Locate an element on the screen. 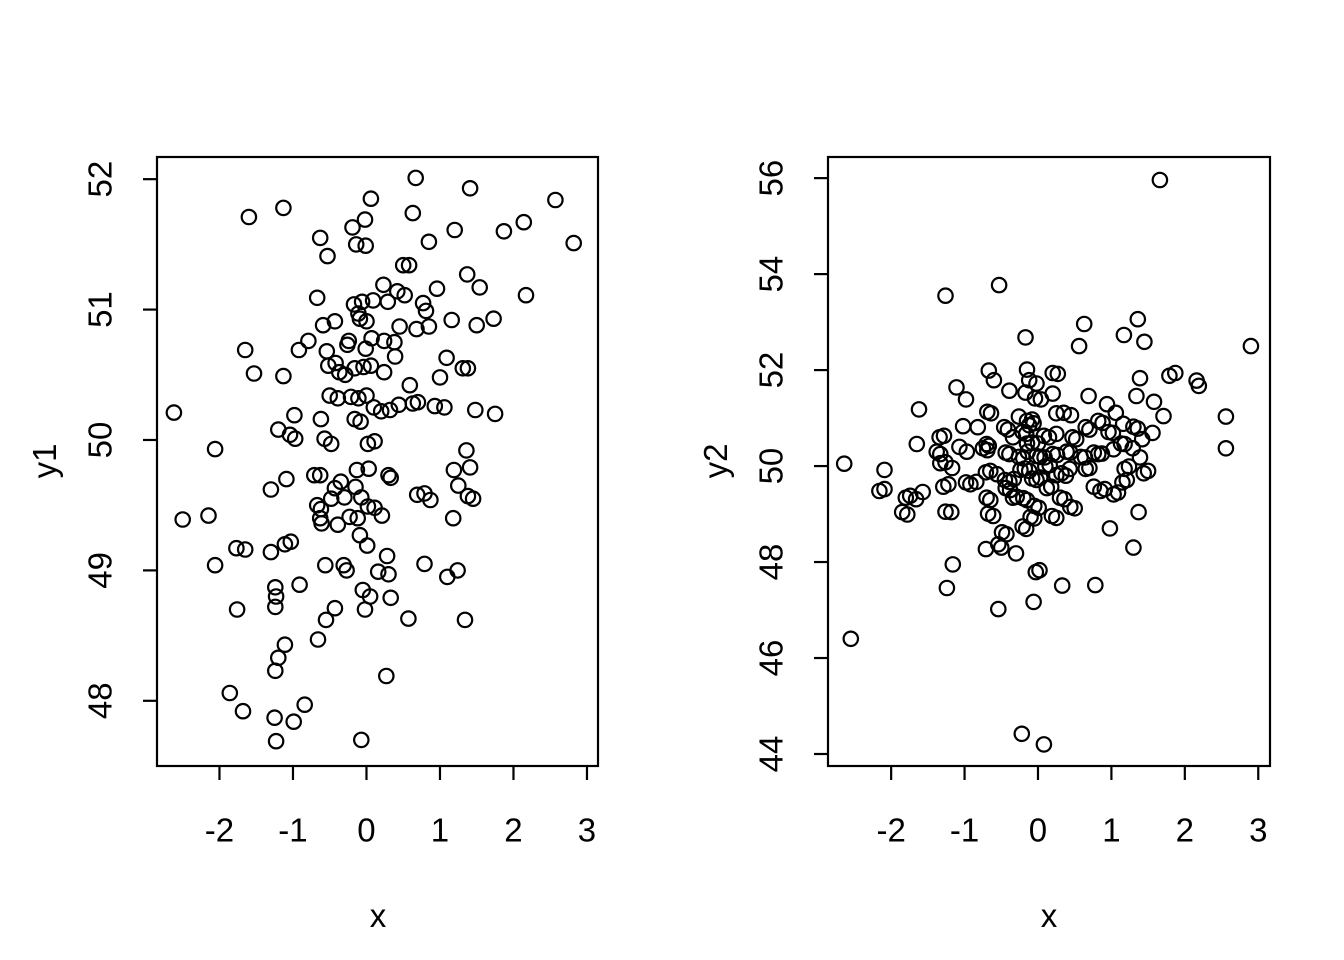 The image size is (1344, 960). x-tick-label: 2 is located at coordinates (513, 830).